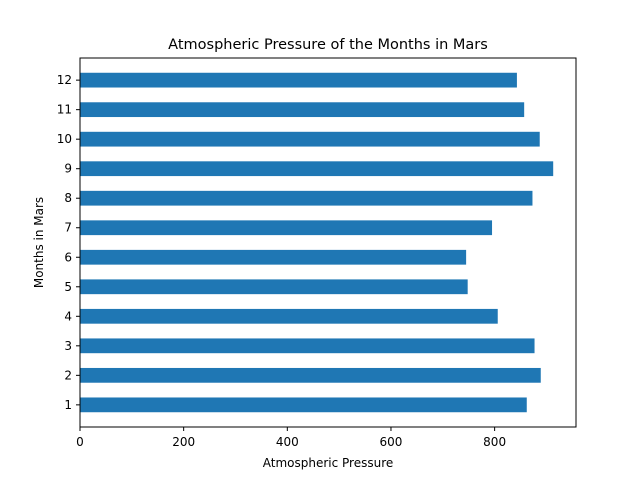 This screenshot has width=640, height=484. I want to click on y-tick-label: 10, so click(64, 139).